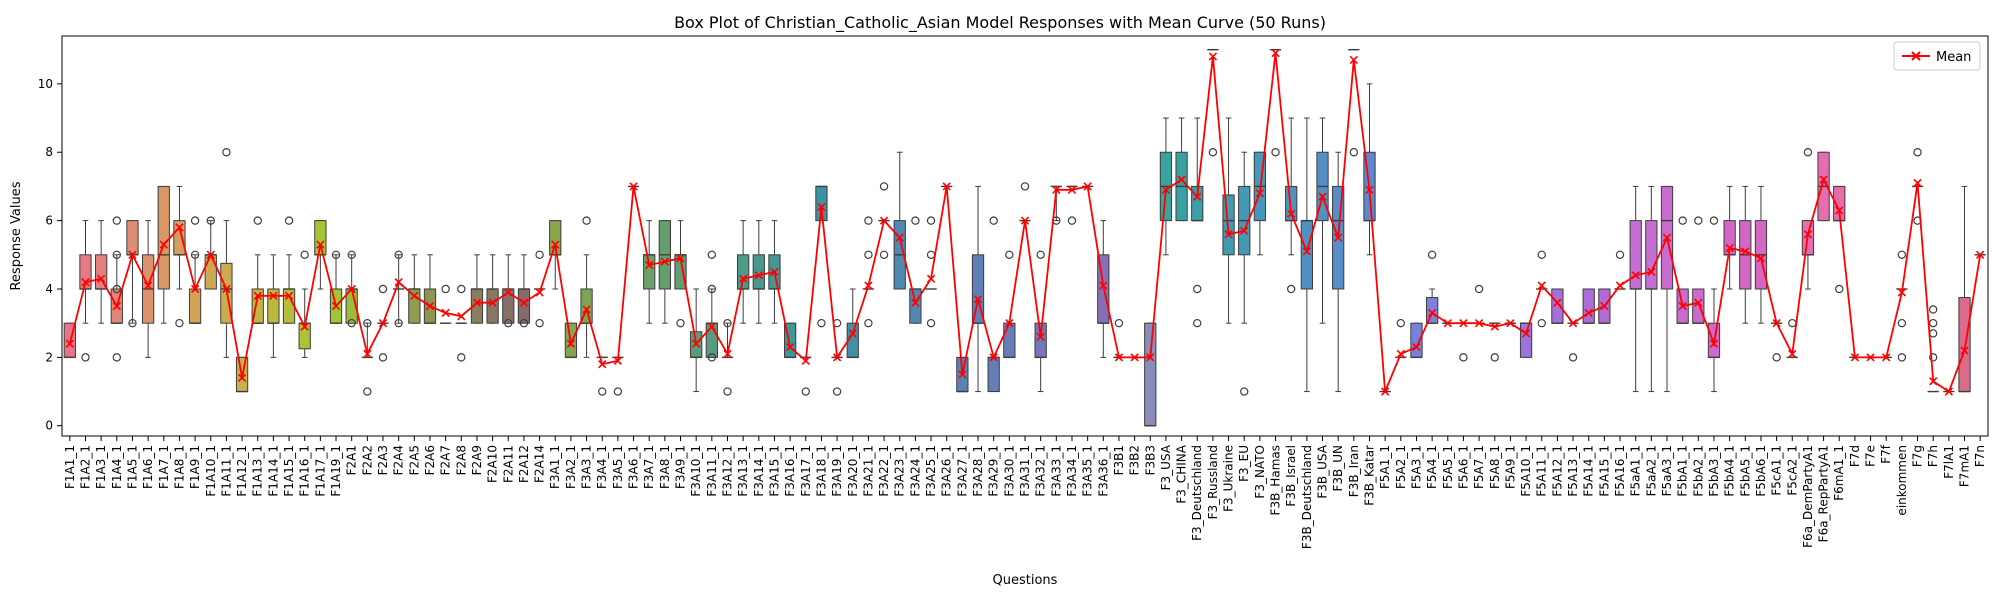 This screenshot has width=2000, height=600. What do you see at coordinates (1181, 169) in the screenshot?
I see `box-F3_CHINA` at bounding box center [1181, 169].